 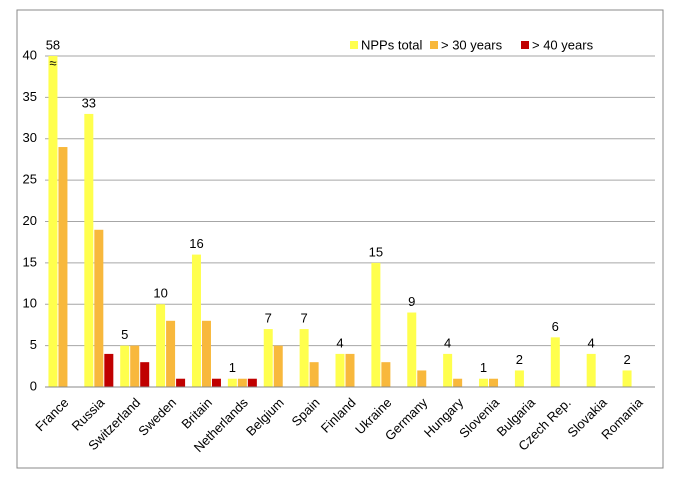 I want to click on y-tick-label: 25, so click(x=30, y=179).